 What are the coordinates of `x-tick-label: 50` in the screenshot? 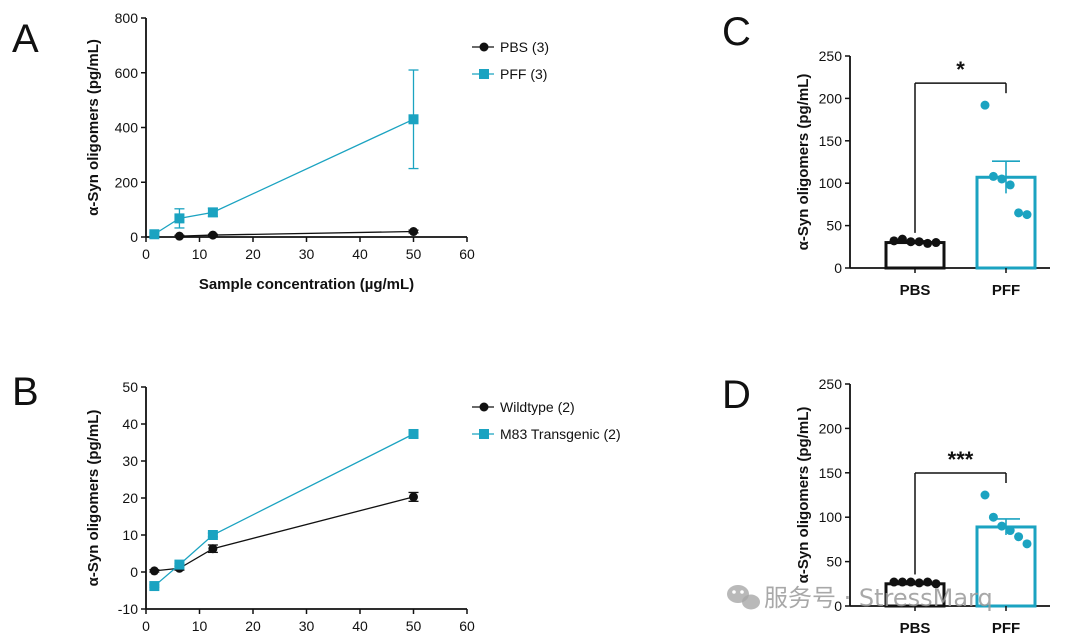 It's located at (414, 626).